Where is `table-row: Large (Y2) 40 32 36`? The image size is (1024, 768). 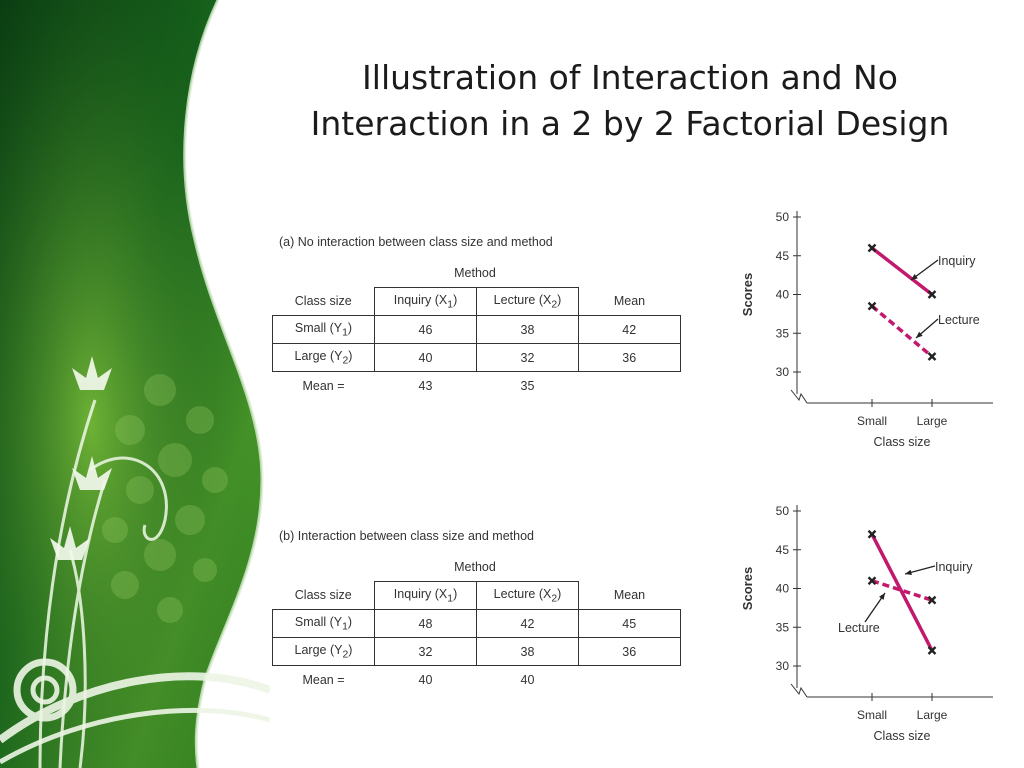 table-row: Large (Y2) 40 32 36 is located at coordinates (476, 357).